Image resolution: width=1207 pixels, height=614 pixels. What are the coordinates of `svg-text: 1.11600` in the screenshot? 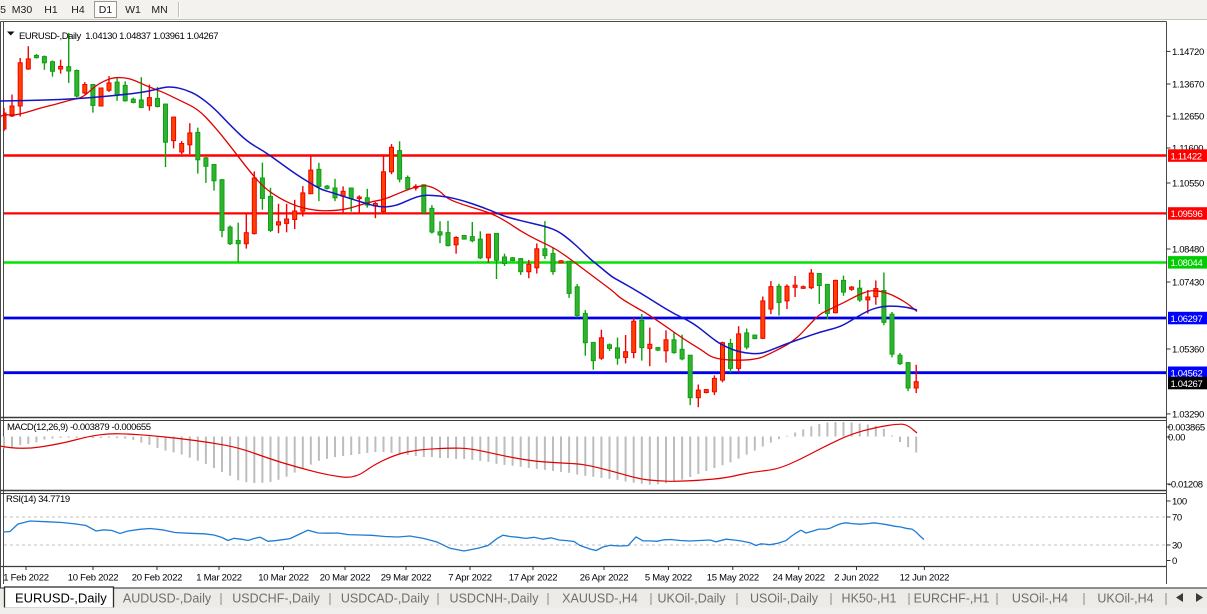 It's located at (1187, 149).